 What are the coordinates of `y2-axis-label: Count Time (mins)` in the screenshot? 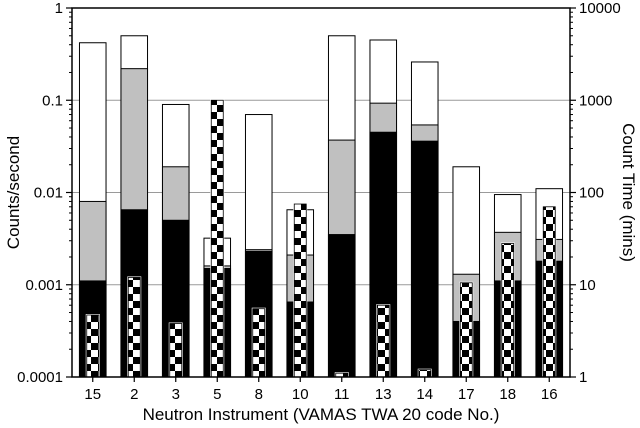 It's located at (628, 192).